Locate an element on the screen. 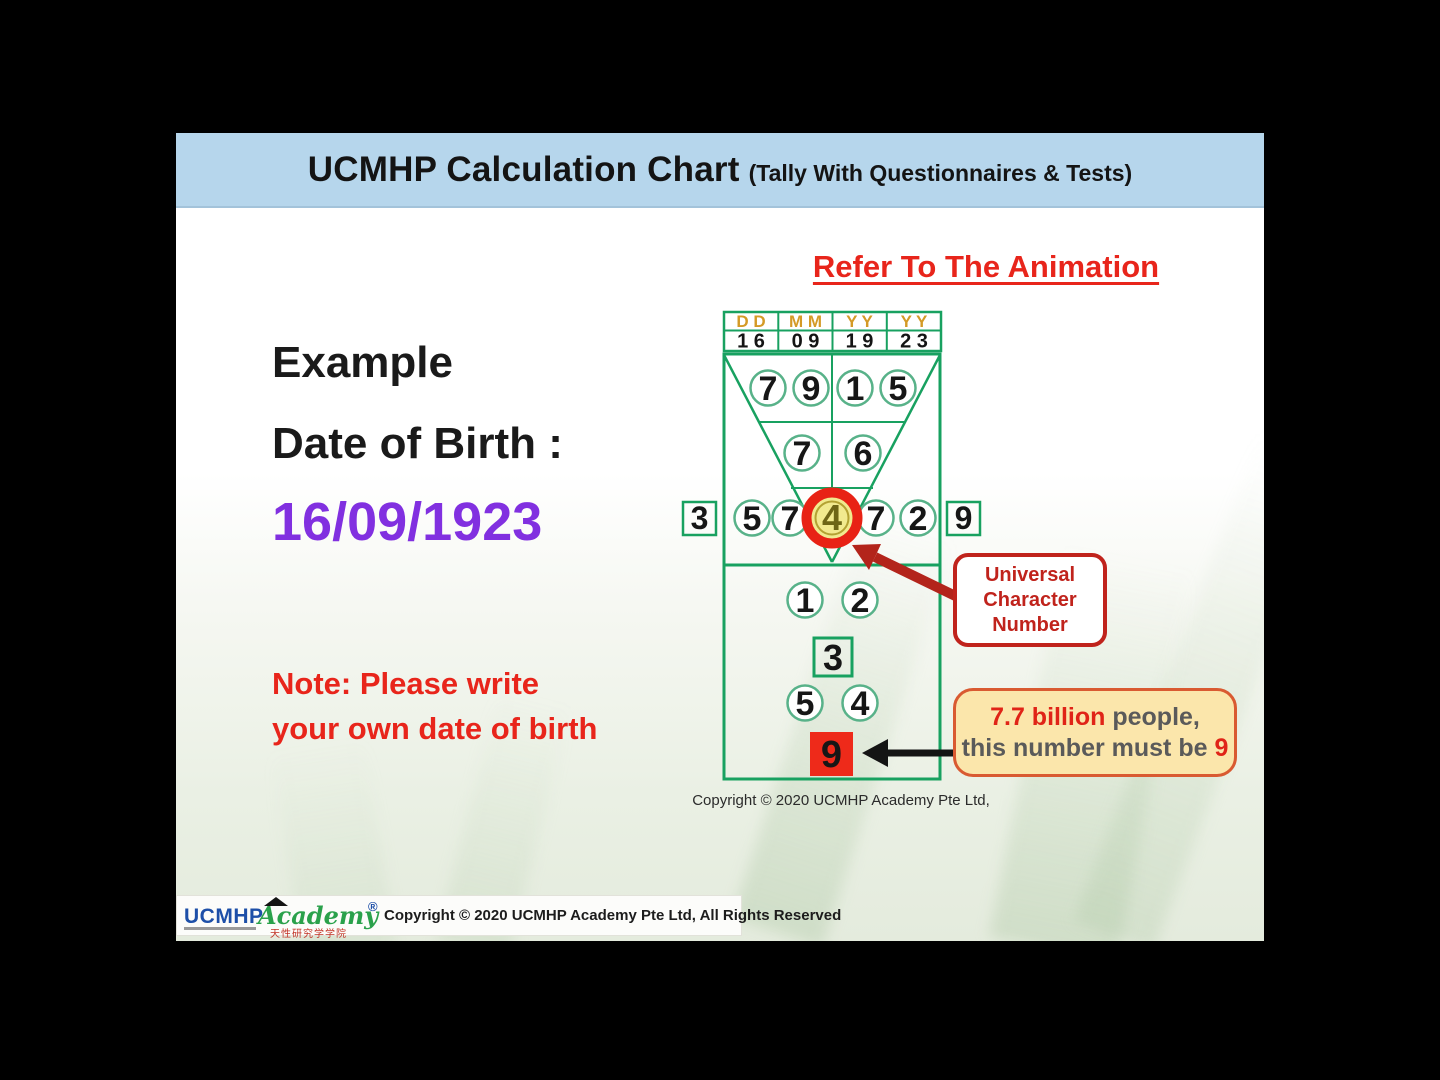 The width and height of the screenshot is (1440, 1080). table-value-yy1: 1 9 is located at coordinates (860, 342).